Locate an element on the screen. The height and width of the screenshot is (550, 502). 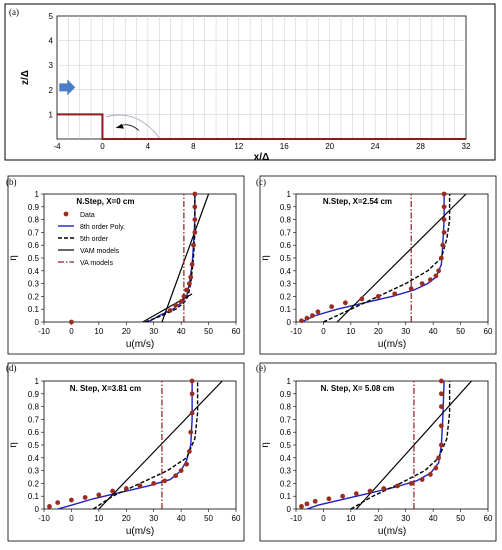
legend-label-5th-order: 5th order is located at coordinates (94, 239).